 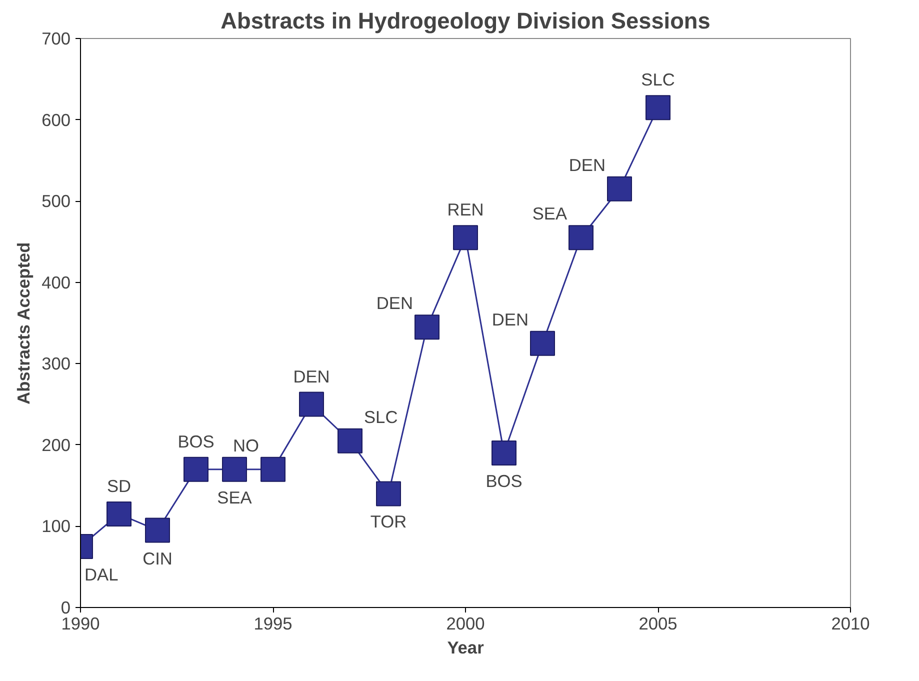 I want to click on x-tick-label: 1995, so click(x=273, y=624).